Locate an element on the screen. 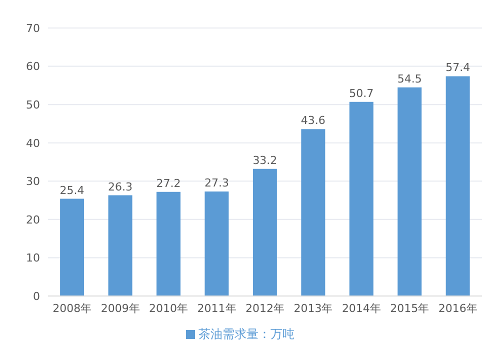 Image resolution: width=500 pixels, height=362 pixels. data-label: 27.3 is located at coordinates (216, 183).